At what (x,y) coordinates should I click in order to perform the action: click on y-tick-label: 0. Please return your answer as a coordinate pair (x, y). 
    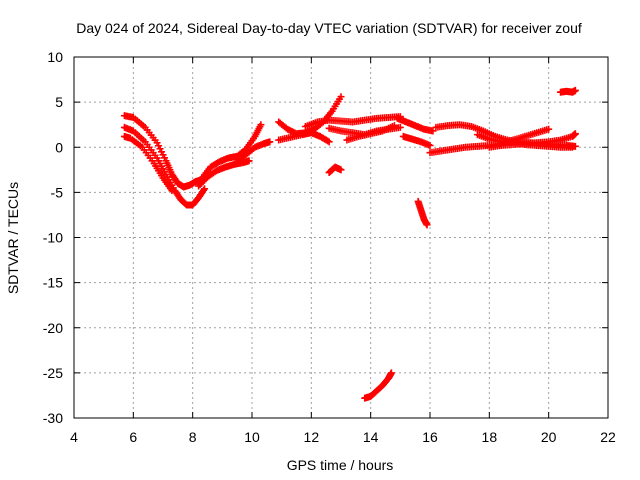
    Looking at the image, I should click on (59, 147).